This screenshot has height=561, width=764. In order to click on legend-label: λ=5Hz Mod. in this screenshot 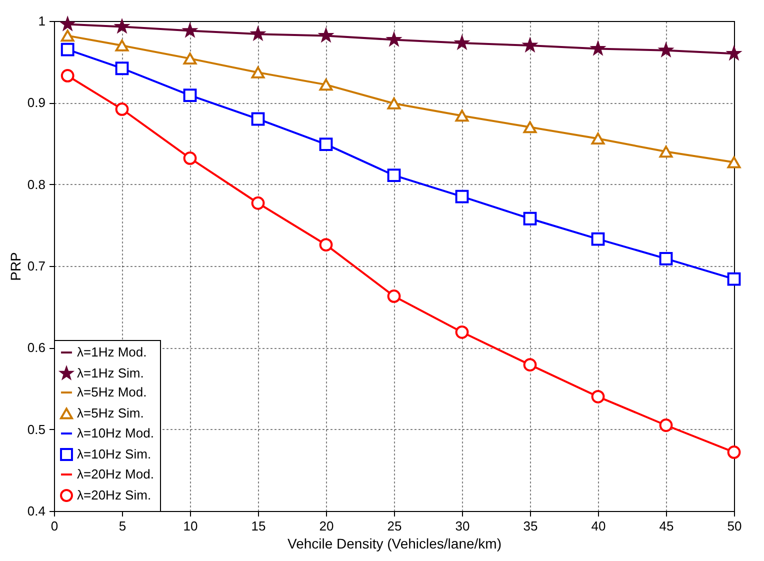, I will do `click(112, 392)`.